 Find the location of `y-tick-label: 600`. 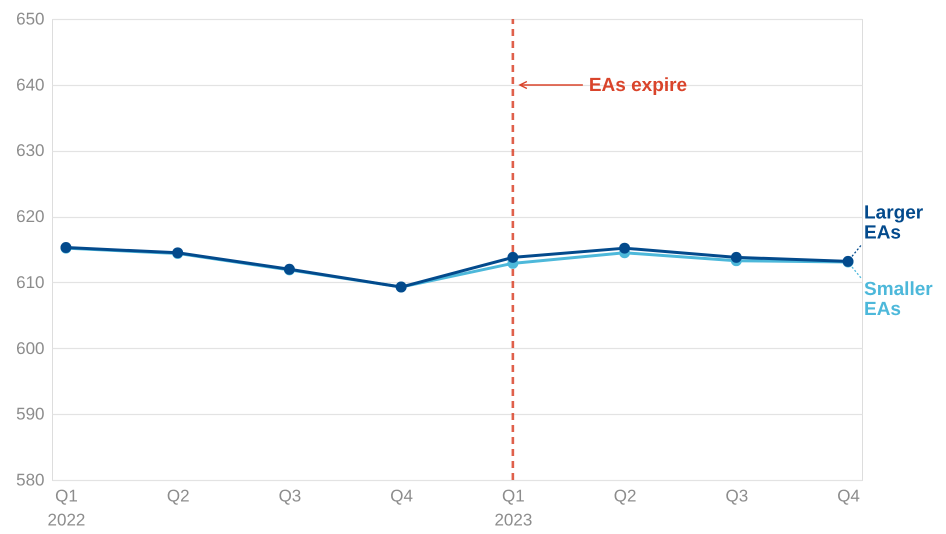

y-tick-label: 600 is located at coordinates (30, 348).